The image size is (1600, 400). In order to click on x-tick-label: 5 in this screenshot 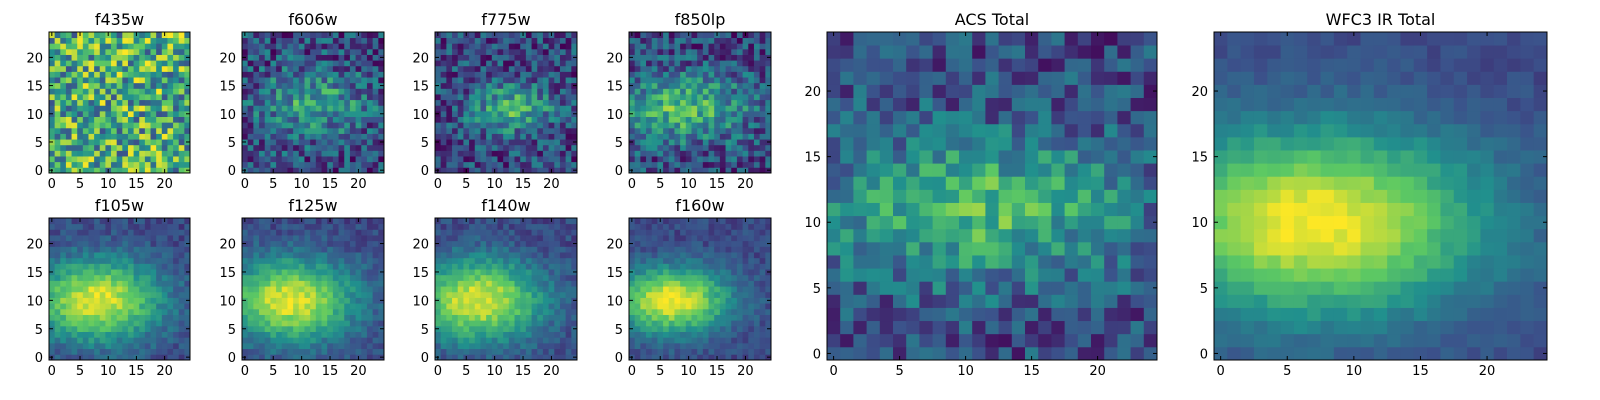, I will do `click(80, 371)`.